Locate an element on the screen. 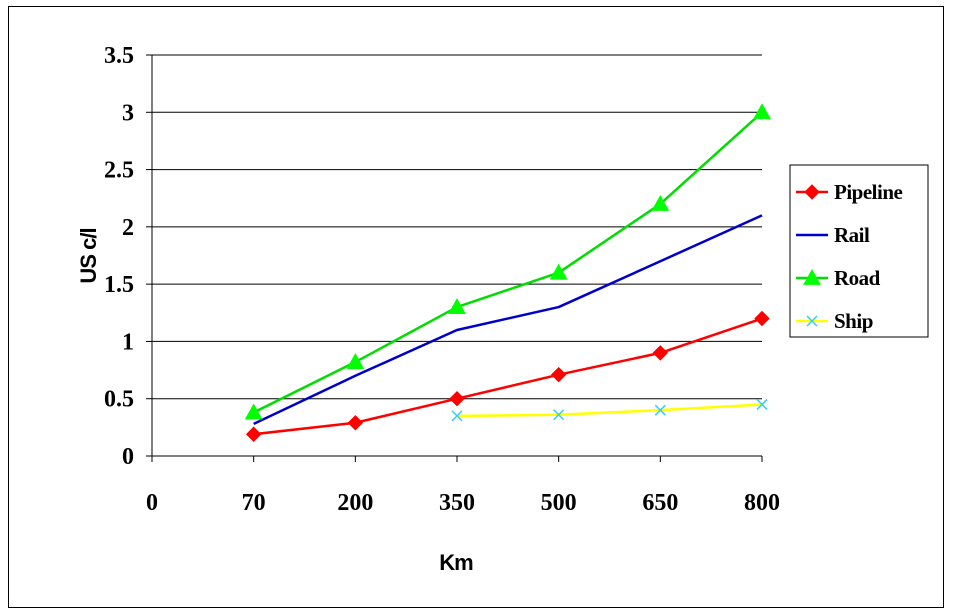 This screenshot has height=615, width=953. legend-marker-pipeline is located at coordinates (812, 192).